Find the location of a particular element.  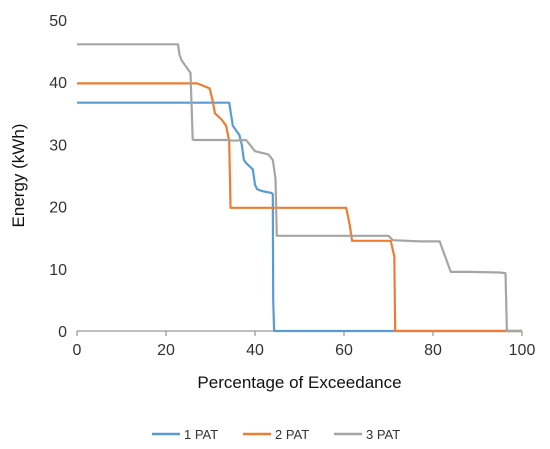

y-axis-title: Energy (kWh) is located at coordinates (18, 176).